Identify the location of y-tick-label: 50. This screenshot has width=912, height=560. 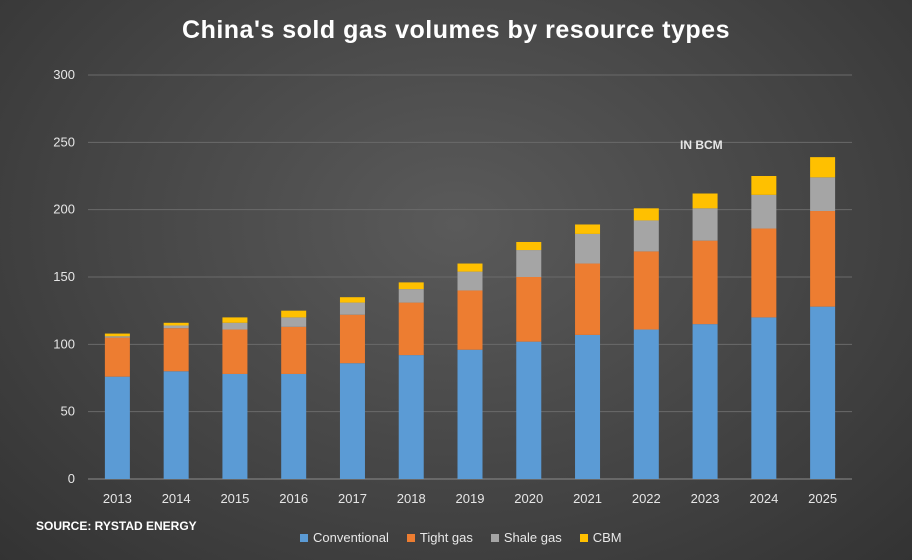
(68, 411).